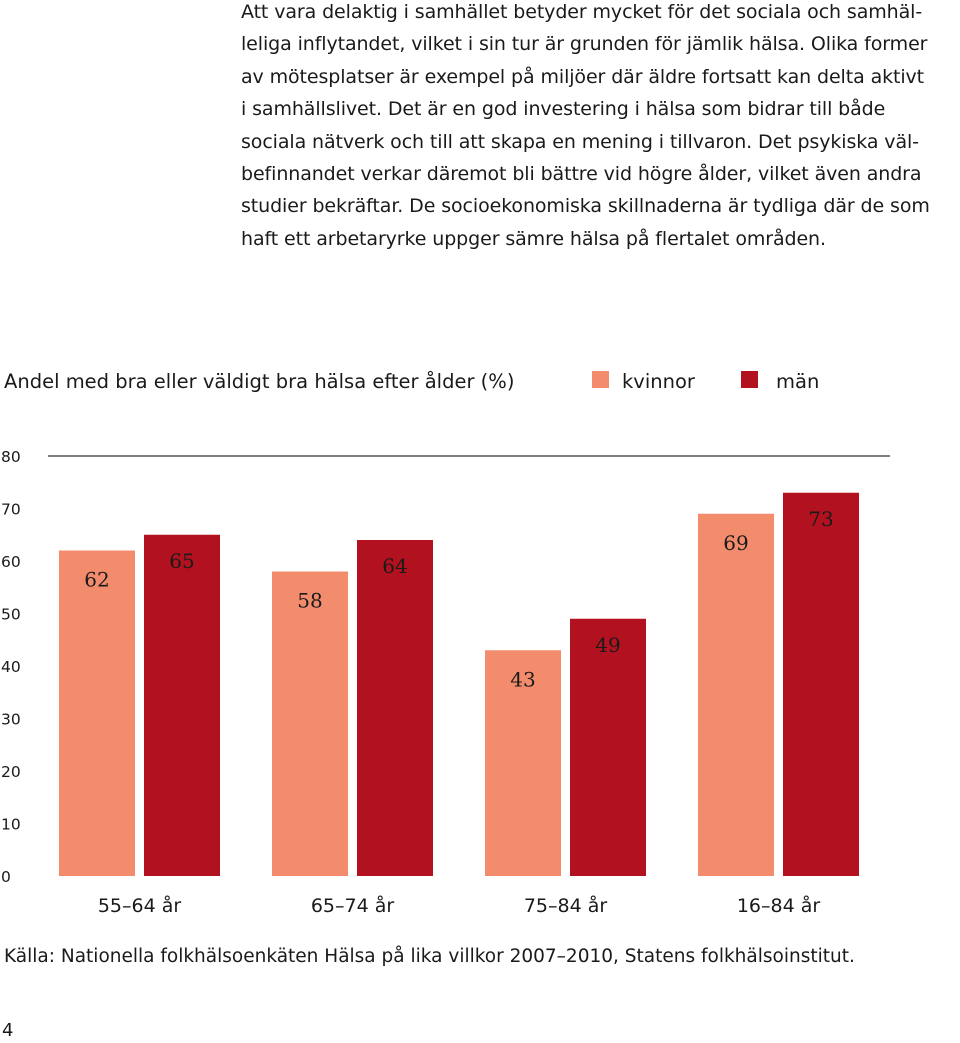 Image resolution: width=960 pixels, height=1043 pixels. Describe the element at coordinates (607, 645) in the screenshot. I see `data-label: 49` at that location.